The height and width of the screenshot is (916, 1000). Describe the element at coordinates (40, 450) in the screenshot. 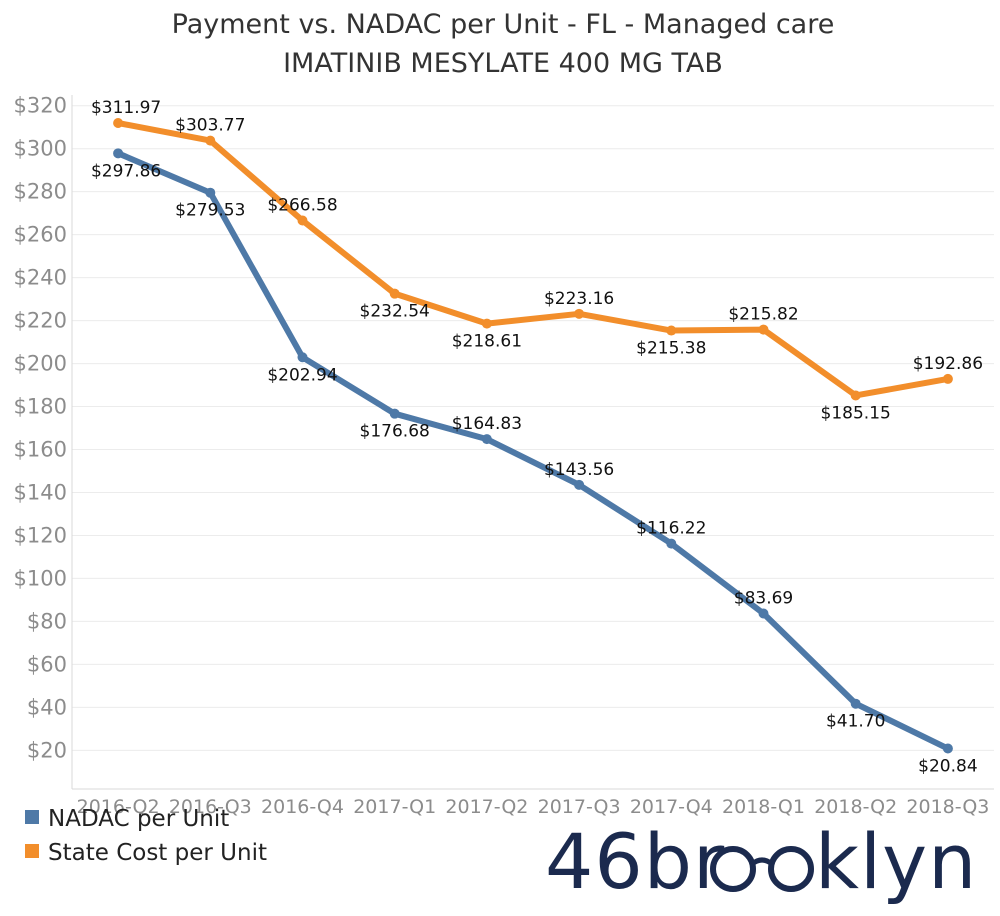

I see `y-tick-label: $160` at that location.